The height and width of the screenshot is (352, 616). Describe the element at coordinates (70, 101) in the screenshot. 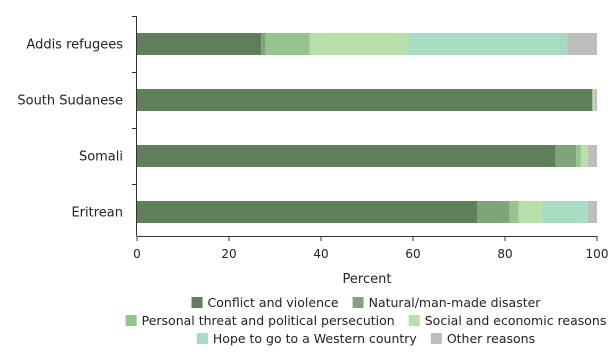

I see `category-label: South Sudanese` at that location.